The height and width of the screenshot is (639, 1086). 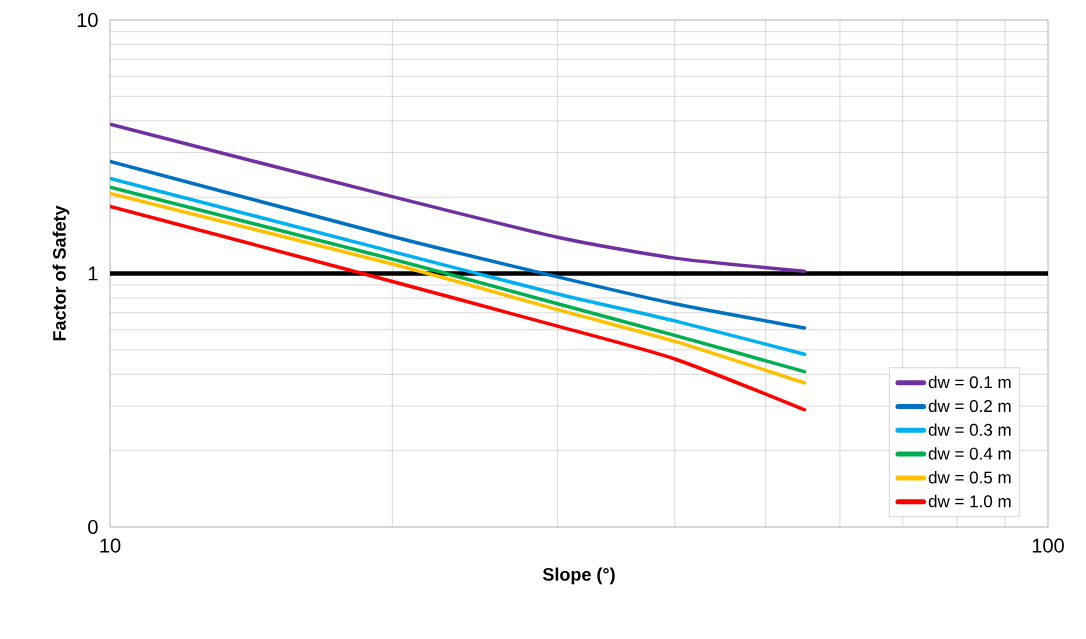 I want to click on y-tick-label: 0, so click(x=93, y=527).